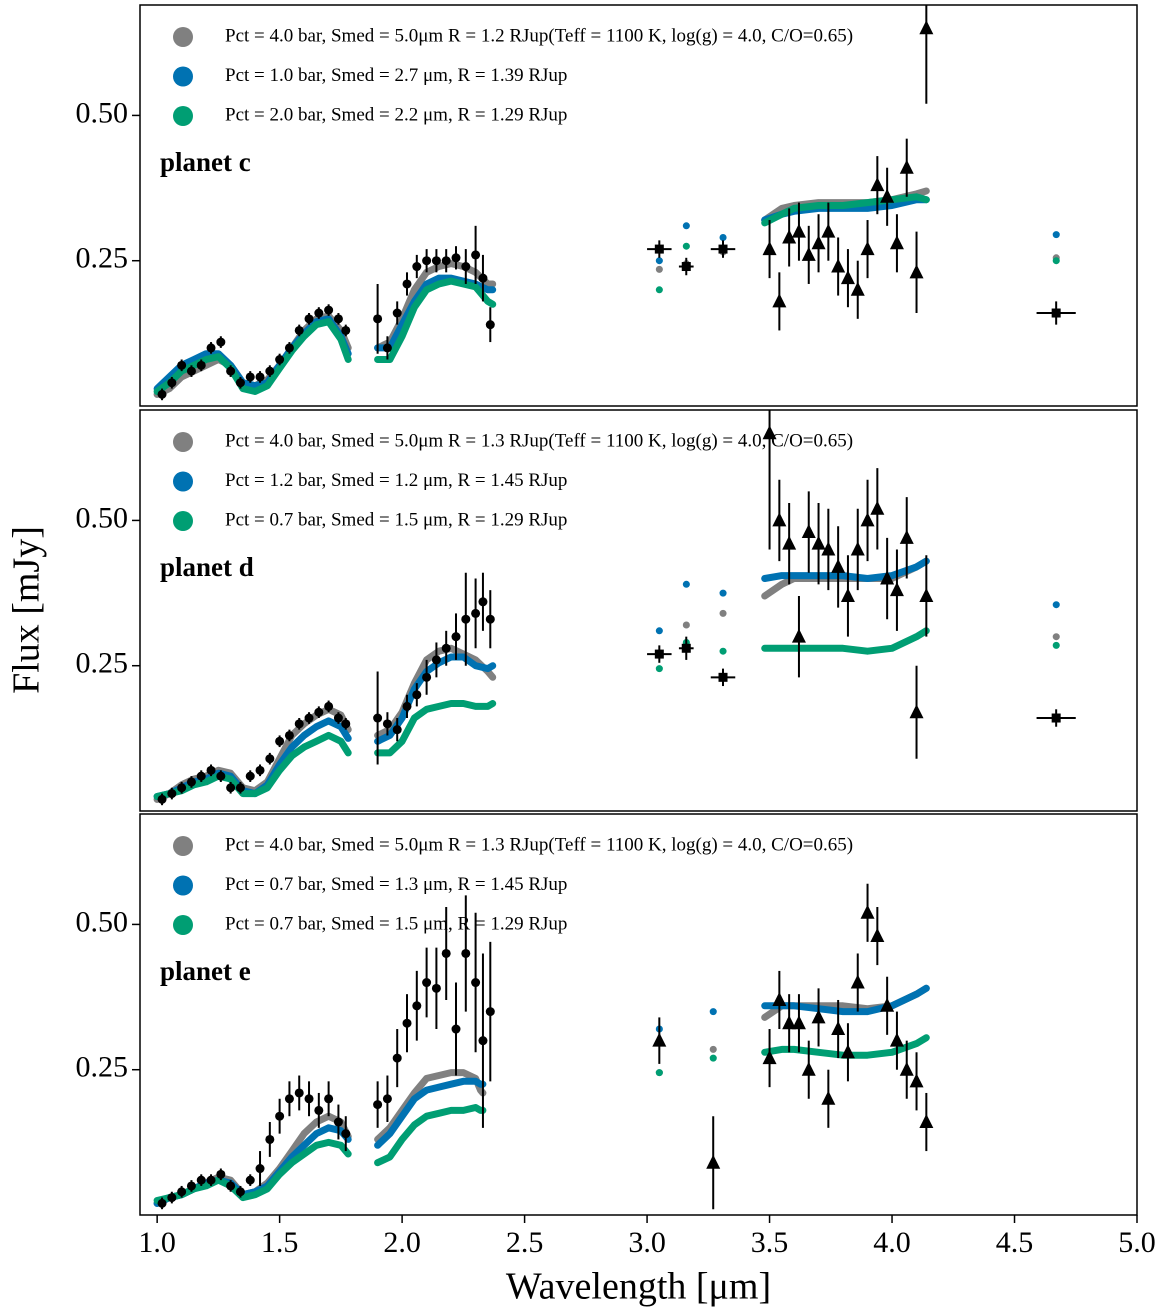 The width and height of the screenshot is (1170, 1313). Describe the element at coordinates (27, 610) in the screenshot. I see `y-axis-label: Flux [mJy]` at that location.